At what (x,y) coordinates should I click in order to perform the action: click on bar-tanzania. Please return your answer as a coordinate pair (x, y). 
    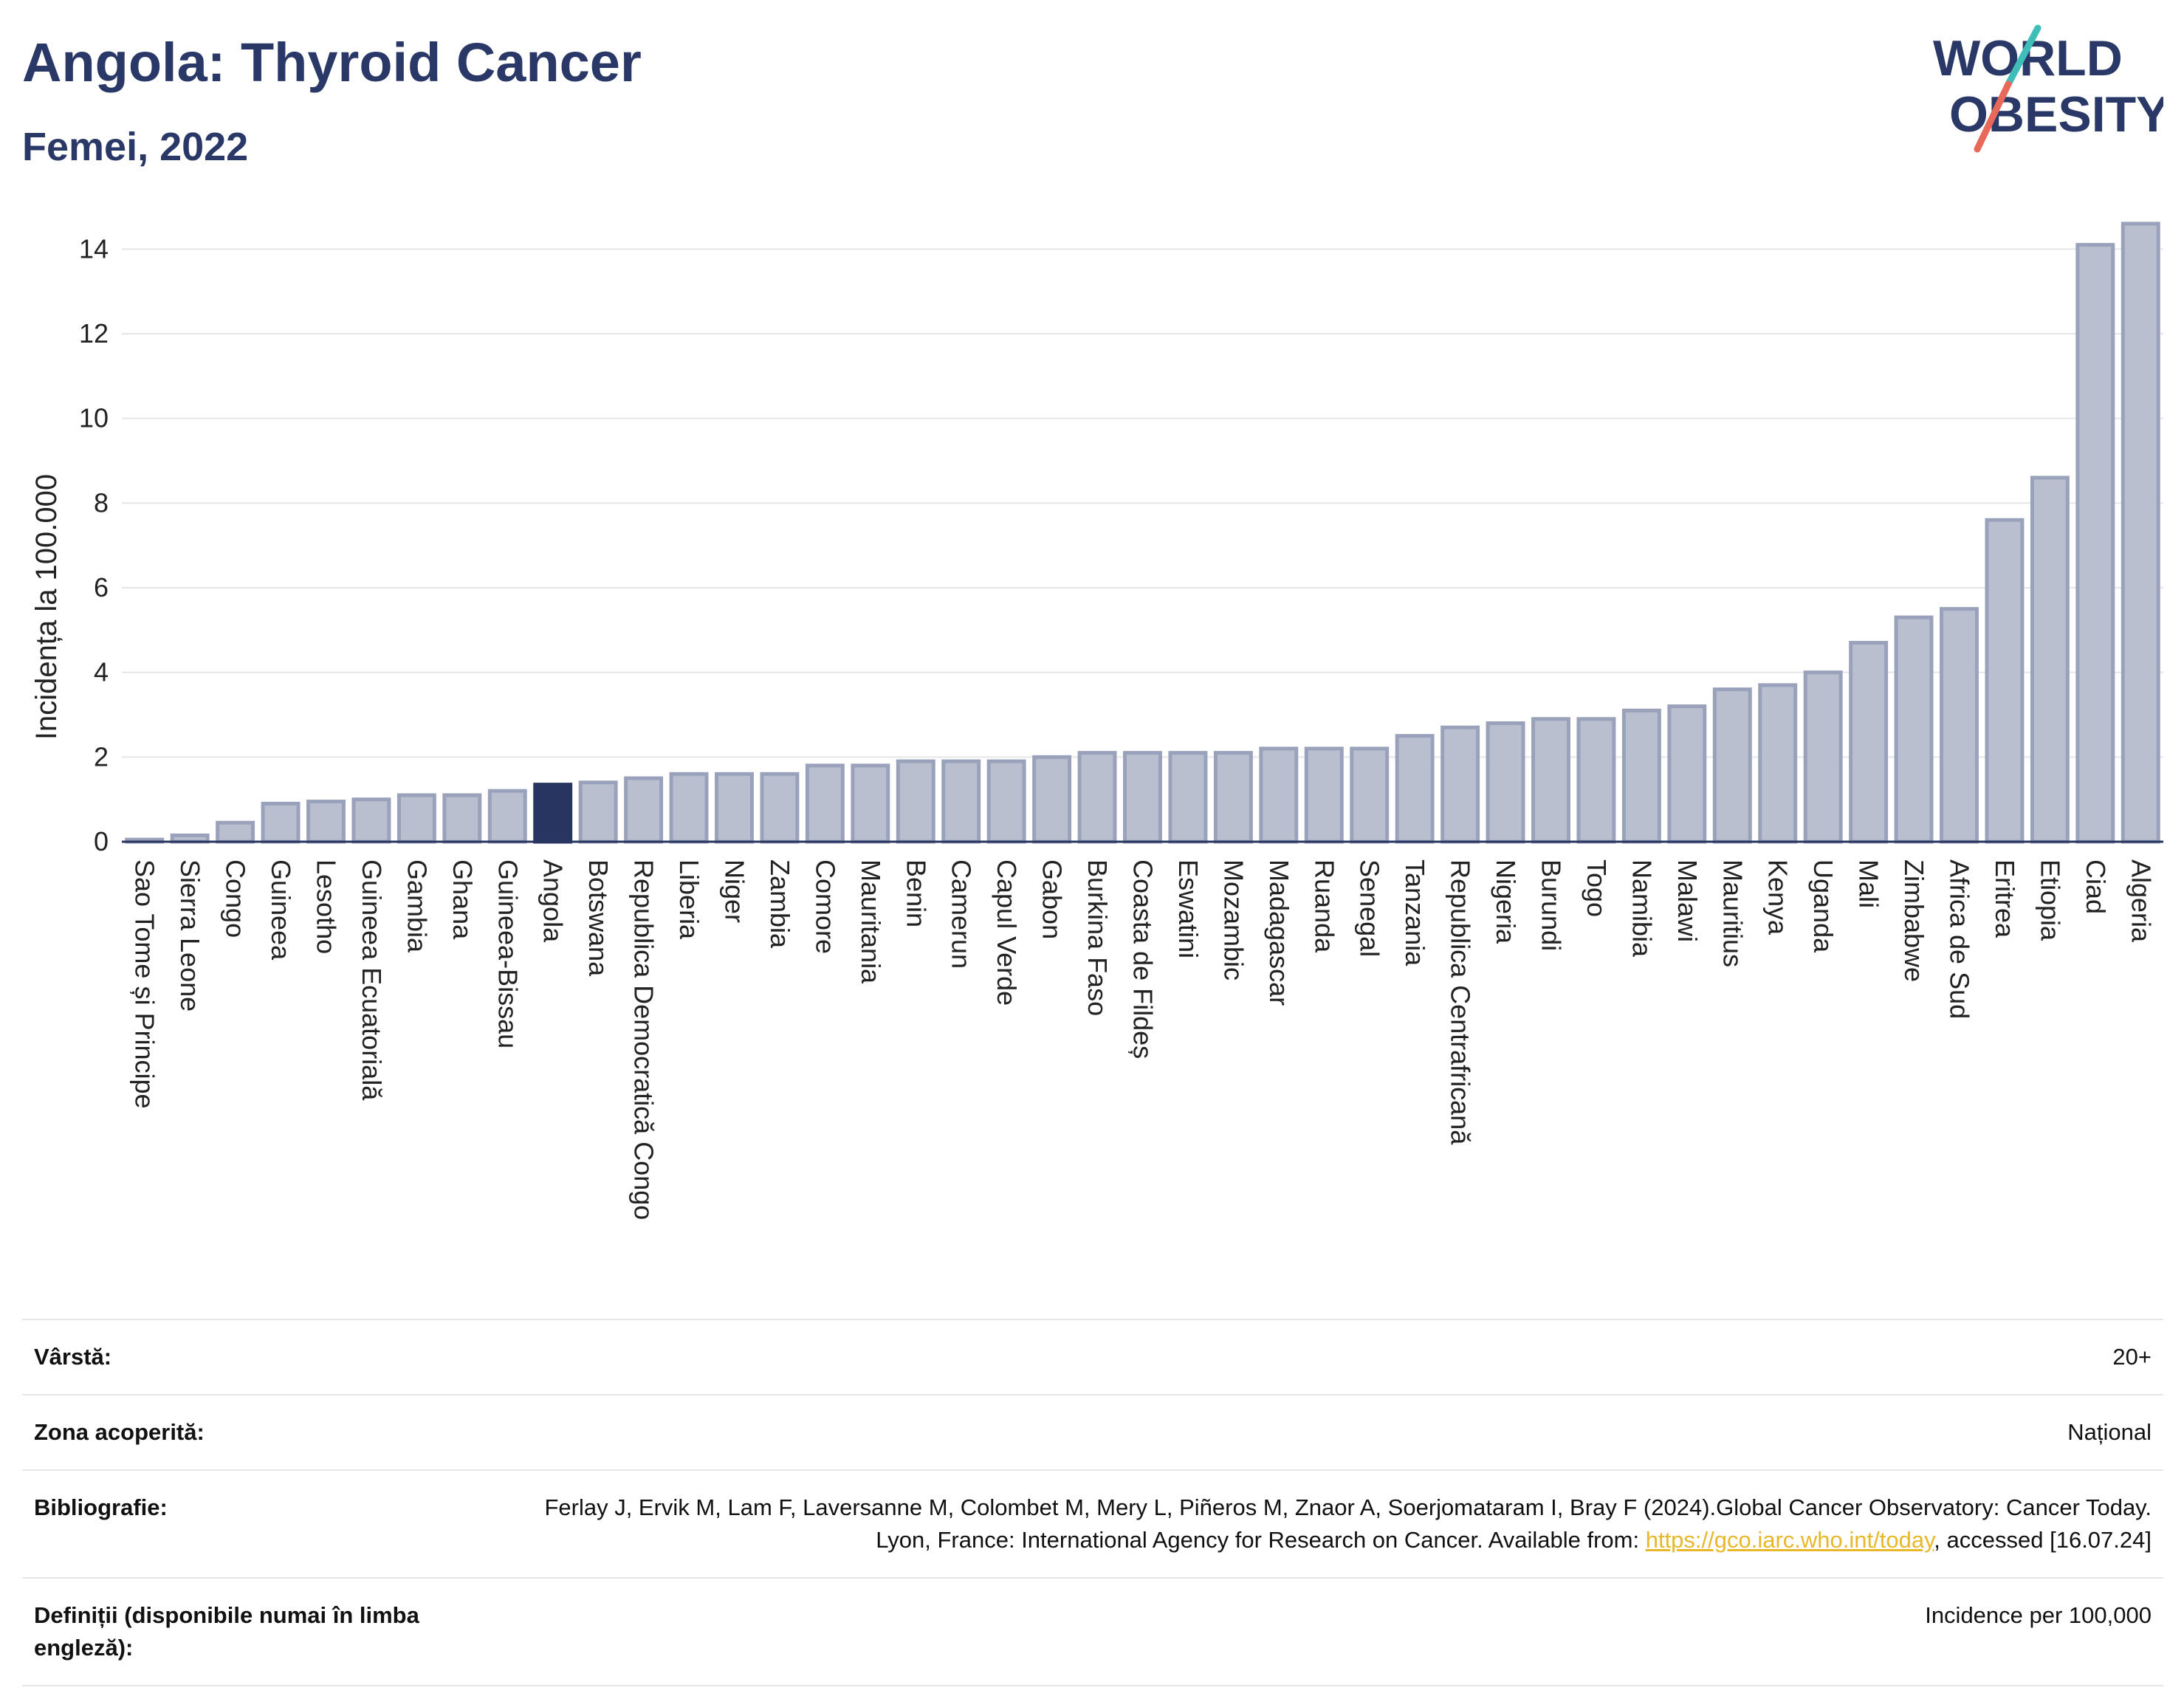
    Looking at the image, I should click on (1415, 789).